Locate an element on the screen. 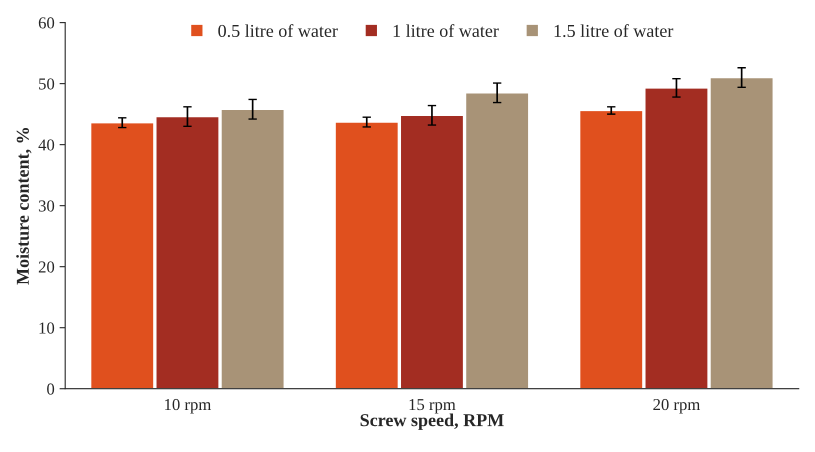 Image resolution: width=815 pixels, height=452 pixels. legend-label: 0.5 litre of water is located at coordinates (278, 31).